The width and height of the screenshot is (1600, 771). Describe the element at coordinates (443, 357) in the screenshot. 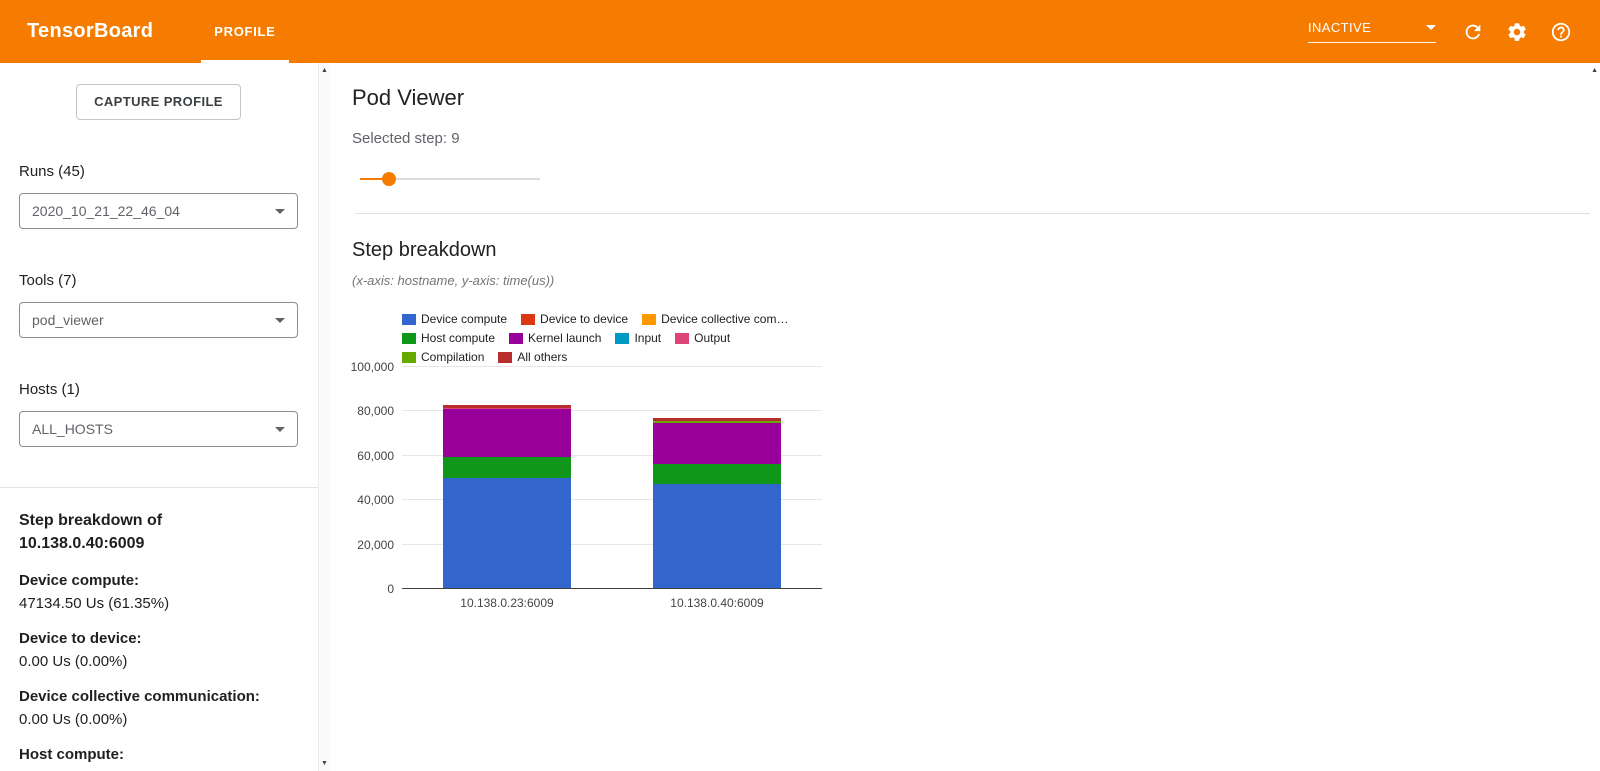

I see `legend-item-compilation: Compilation` at that location.